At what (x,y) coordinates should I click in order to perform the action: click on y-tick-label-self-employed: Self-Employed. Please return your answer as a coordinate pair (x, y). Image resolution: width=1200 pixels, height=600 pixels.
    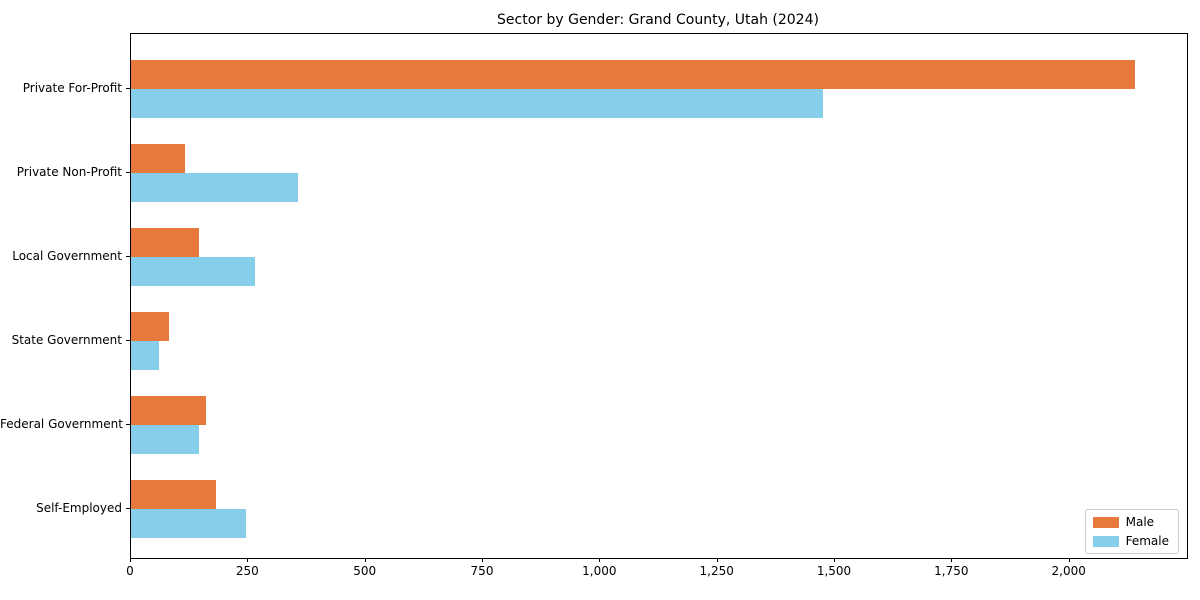
    Looking at the image, I should click on (79, 508).